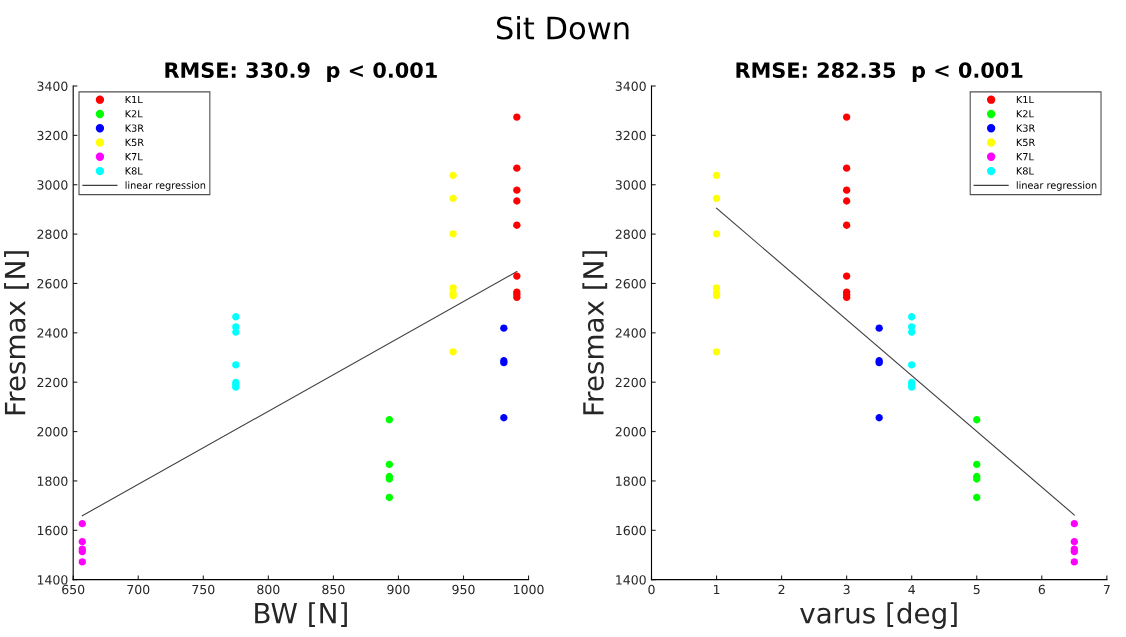 This screenshot has height=637, width=1126. I want to click on x-tick-label: 800, so click(268, 589).